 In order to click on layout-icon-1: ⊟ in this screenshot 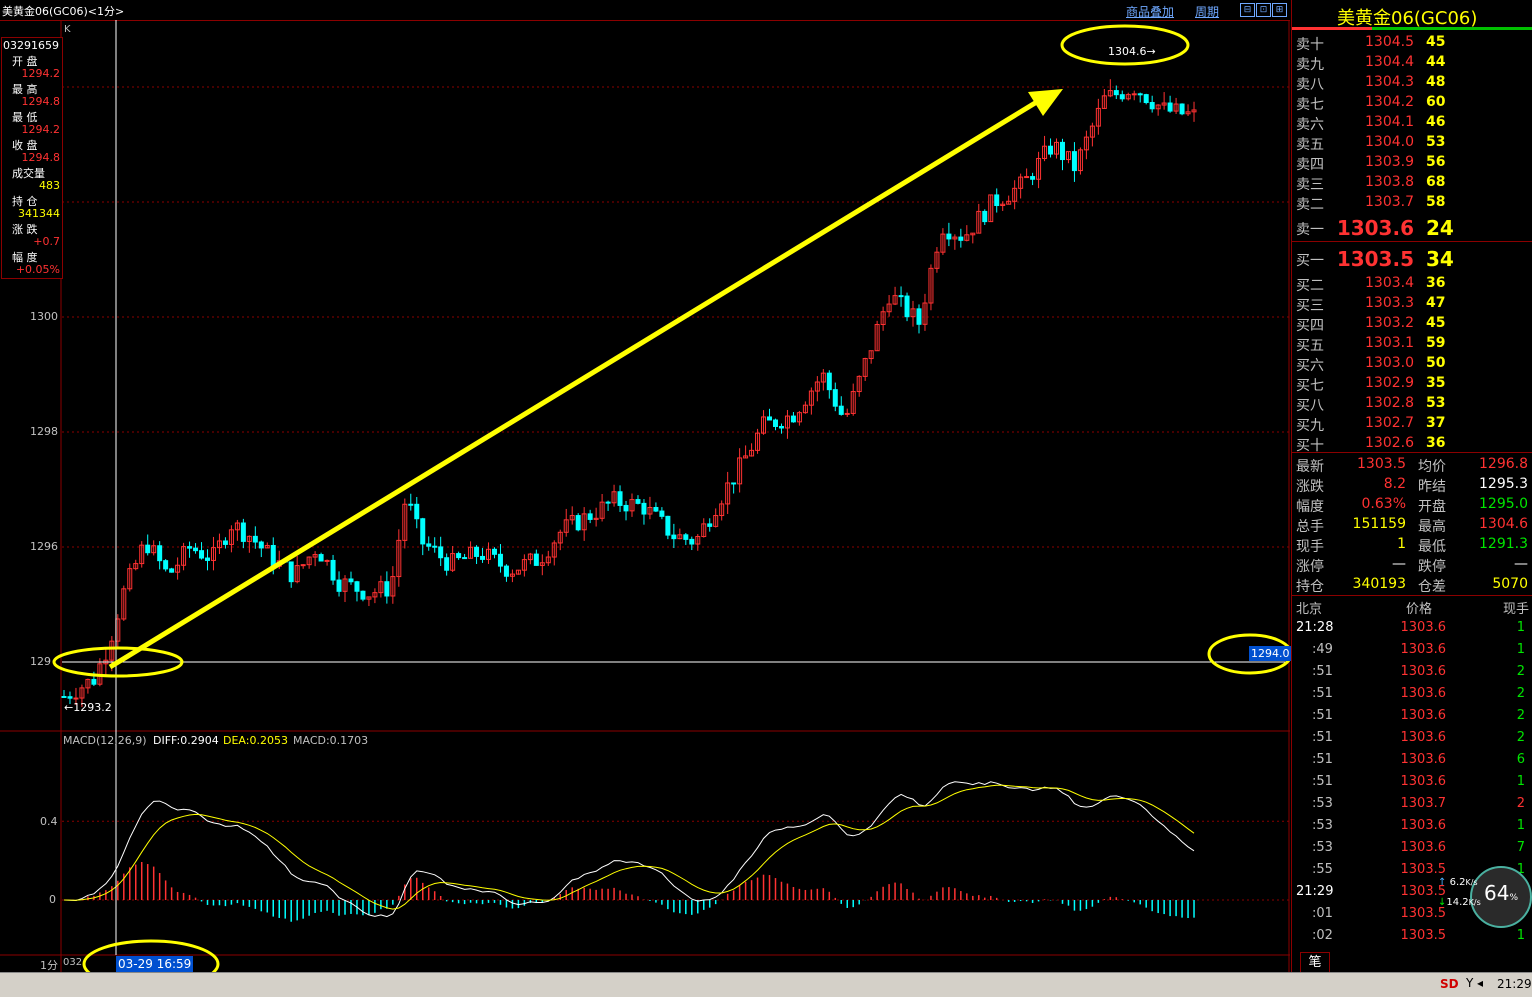, I will do `click(1247, 10)`.